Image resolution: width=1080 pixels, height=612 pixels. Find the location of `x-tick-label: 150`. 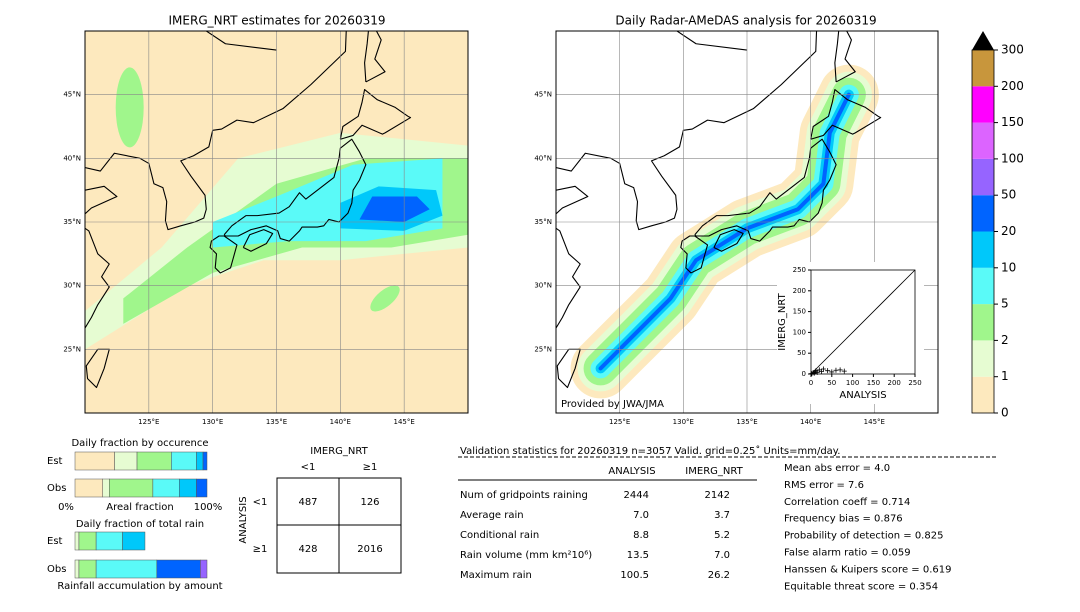

x-tick-label: 150 is located at coordinates (873, 383).